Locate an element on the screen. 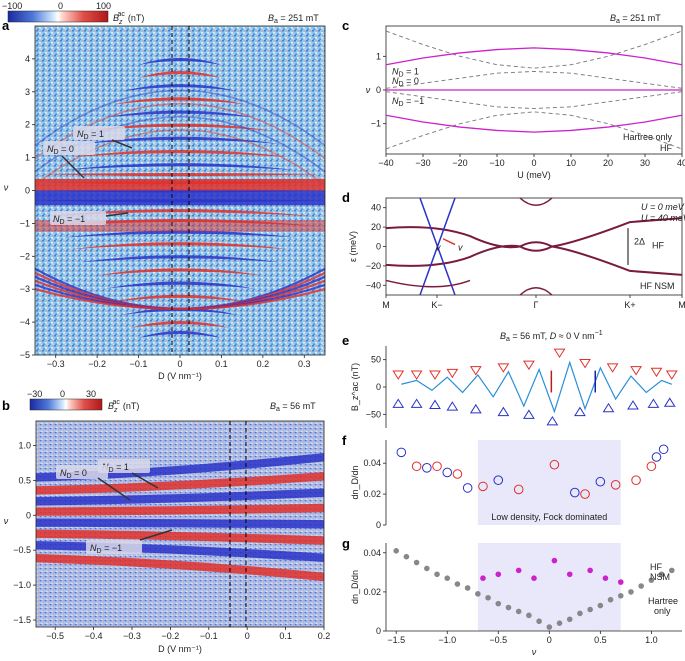  x-tick-label-c: 40 is located at coordinates (681, 163).